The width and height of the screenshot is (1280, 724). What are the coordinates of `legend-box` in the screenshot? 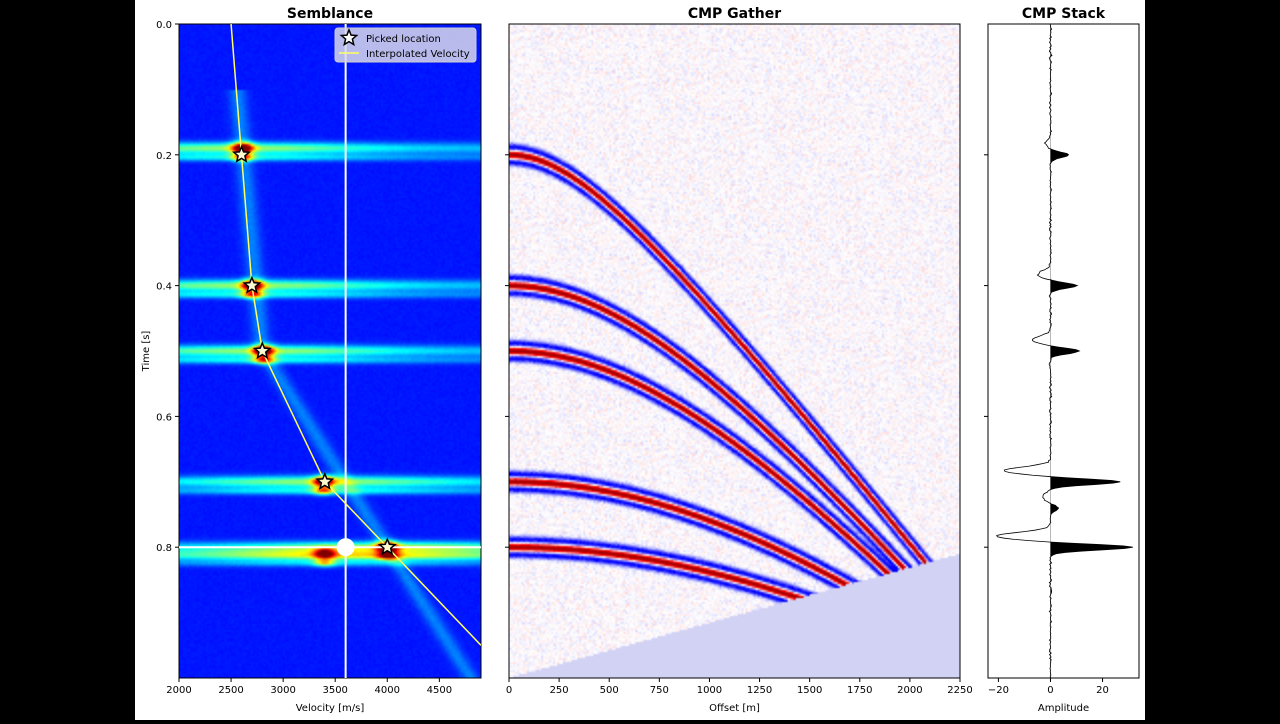 It's located at (405, 45).